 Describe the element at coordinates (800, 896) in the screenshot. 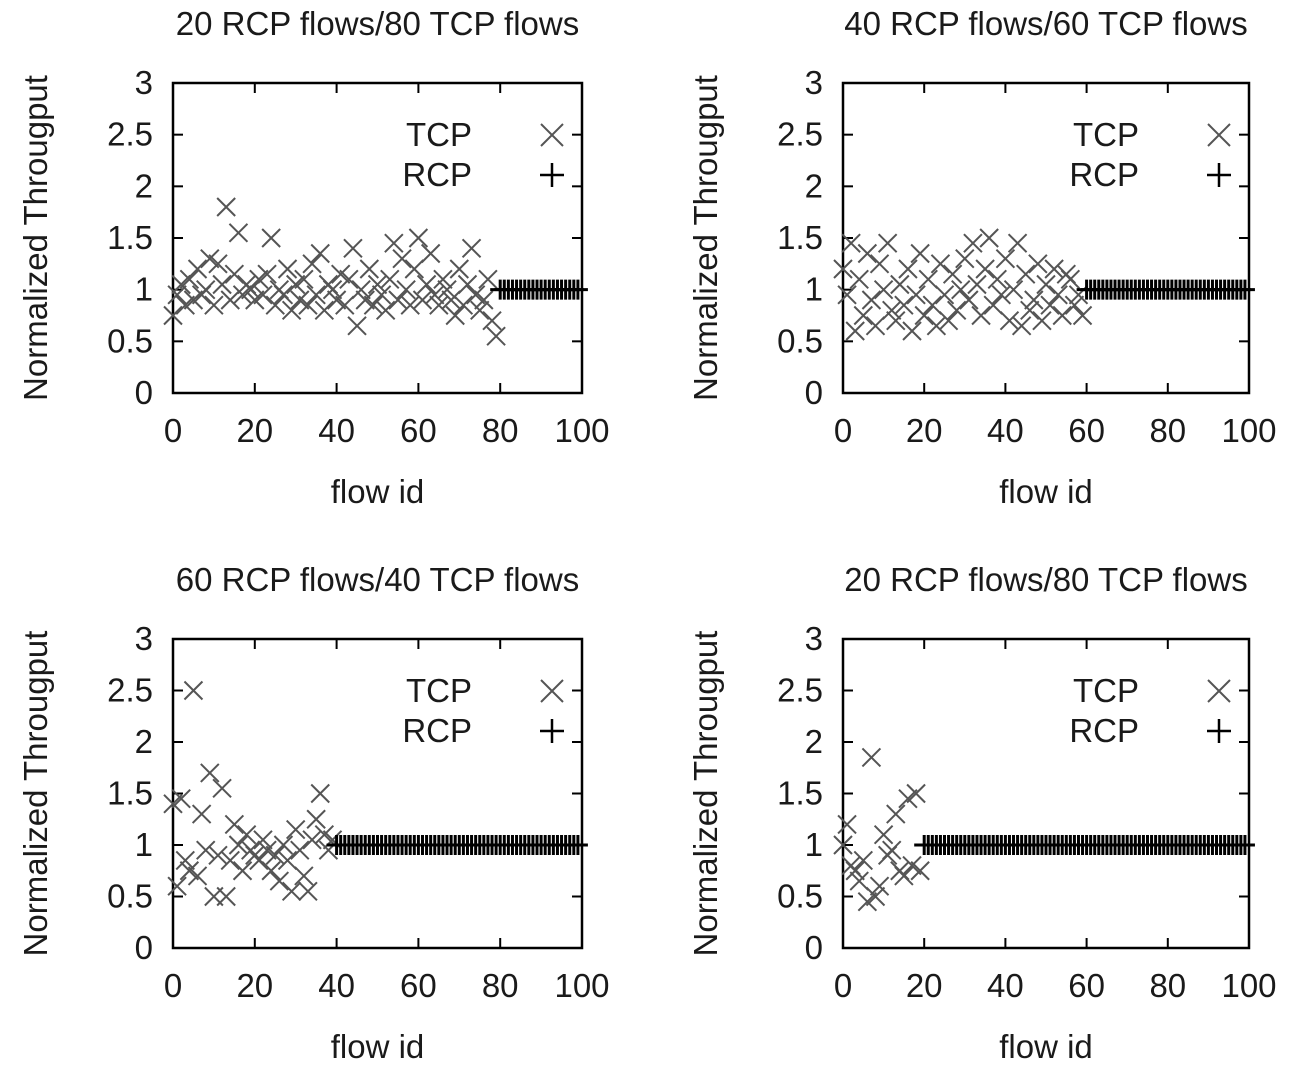

I see `y-tick-label: 0.5` at that location.